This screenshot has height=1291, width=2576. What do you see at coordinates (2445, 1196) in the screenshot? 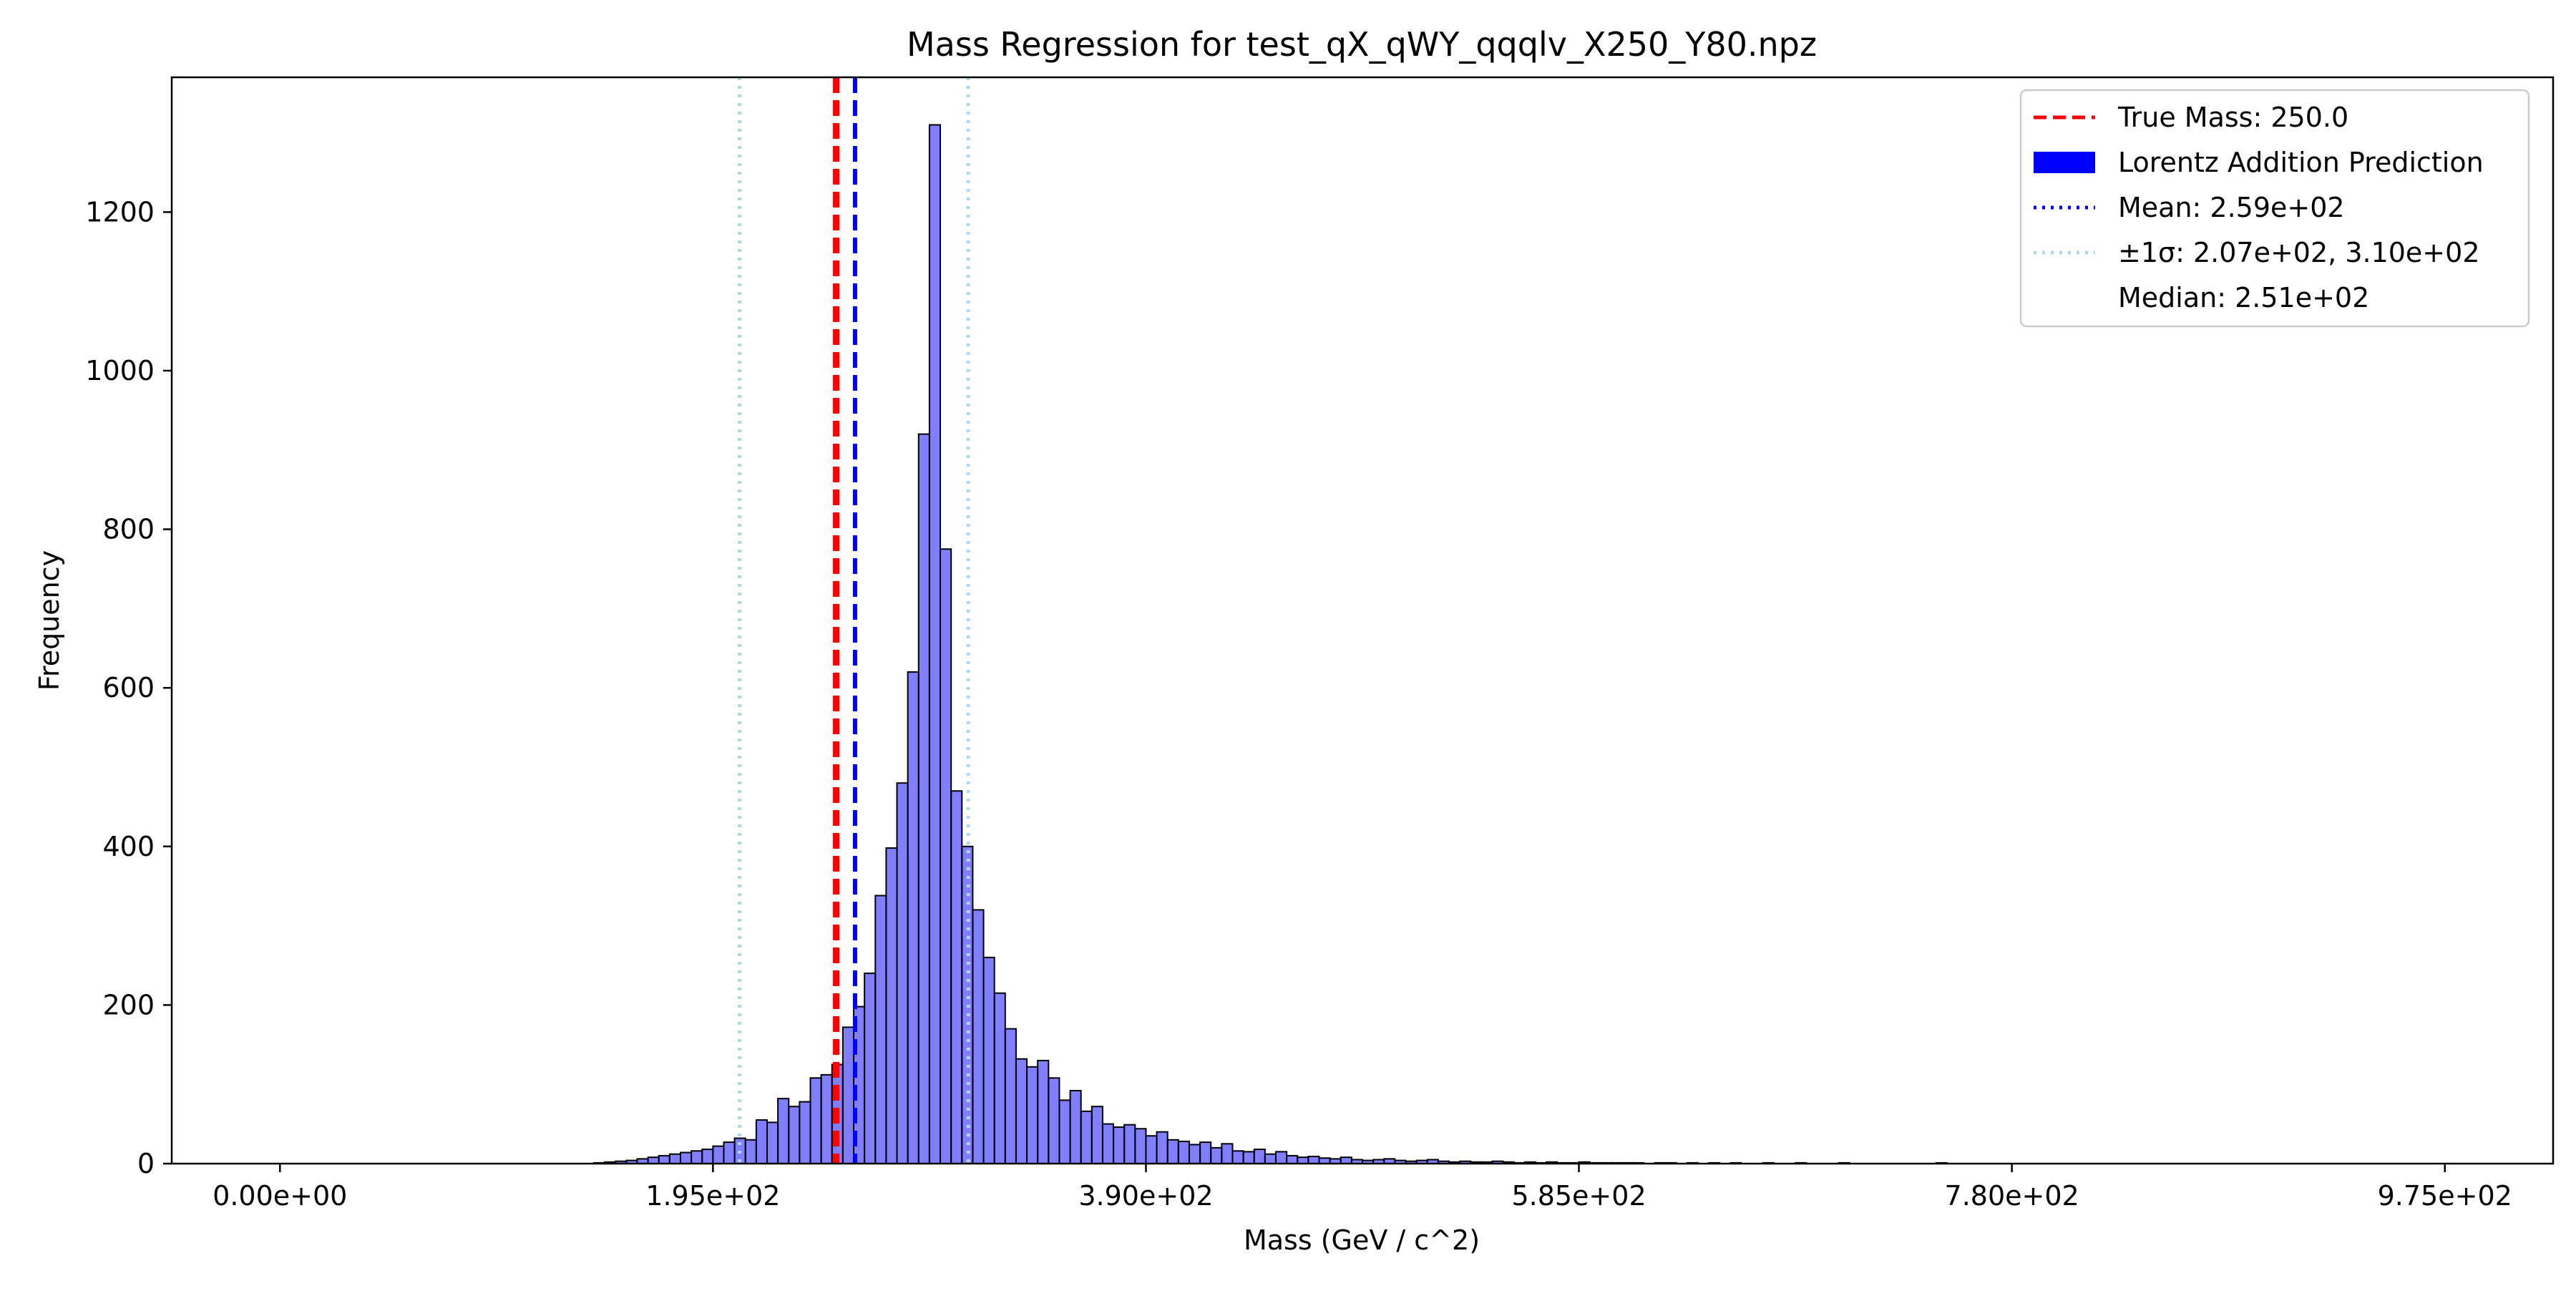
I see `x-tick-label: 9.75e+02` at bounding box center [2445, 1196].